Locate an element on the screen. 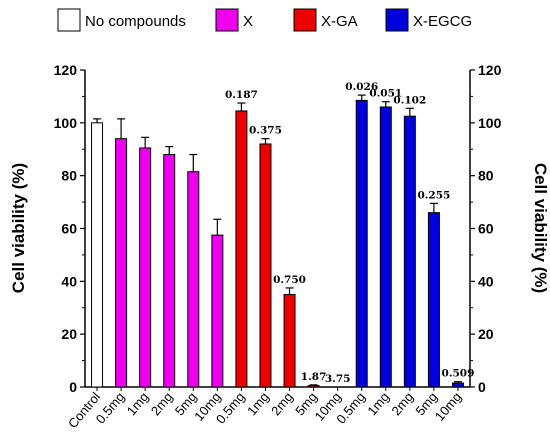 This screenshot has height=444, width=550. y-tick-label-left-6: 120 is located at coordinates (66, 70).